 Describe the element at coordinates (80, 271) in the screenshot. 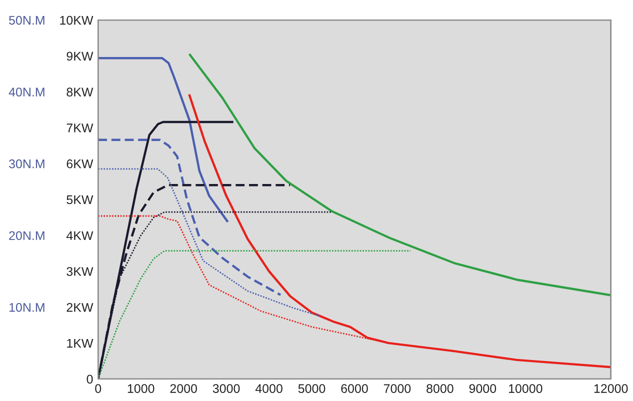

I see `y-tick-label: 3KW` at that location.